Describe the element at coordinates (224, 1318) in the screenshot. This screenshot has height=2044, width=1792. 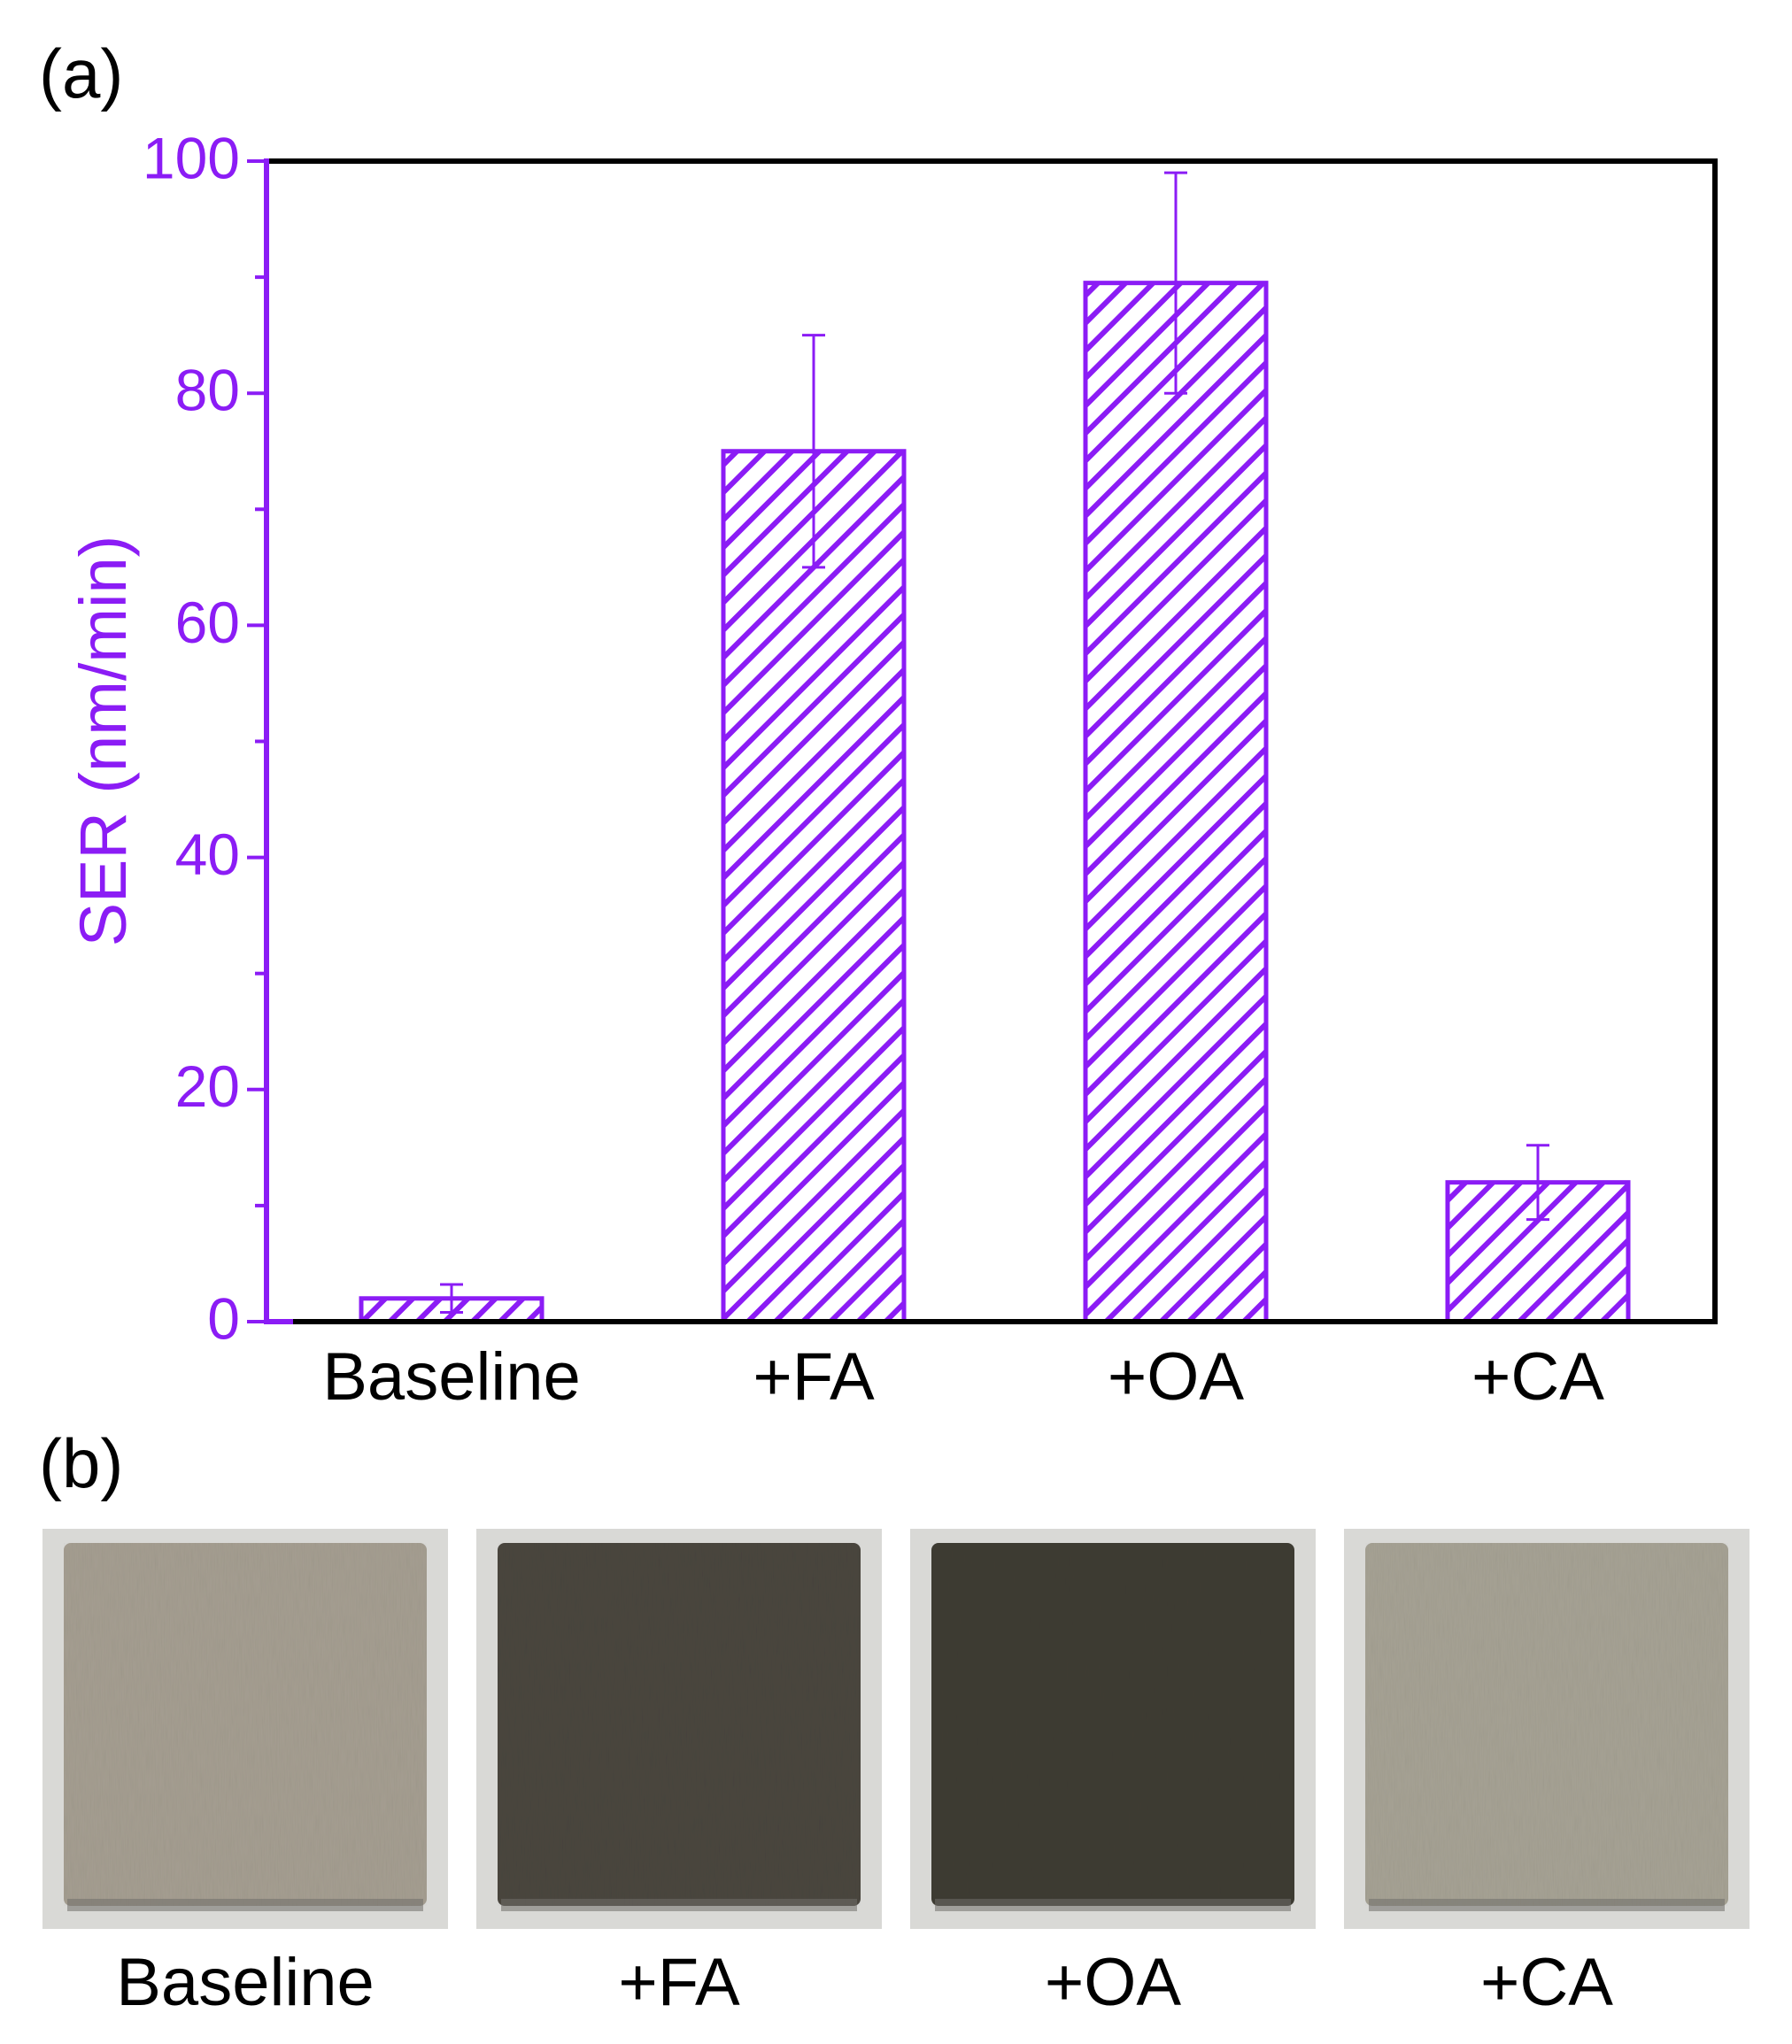
I see `y-tick-label-0: 0` at that location.